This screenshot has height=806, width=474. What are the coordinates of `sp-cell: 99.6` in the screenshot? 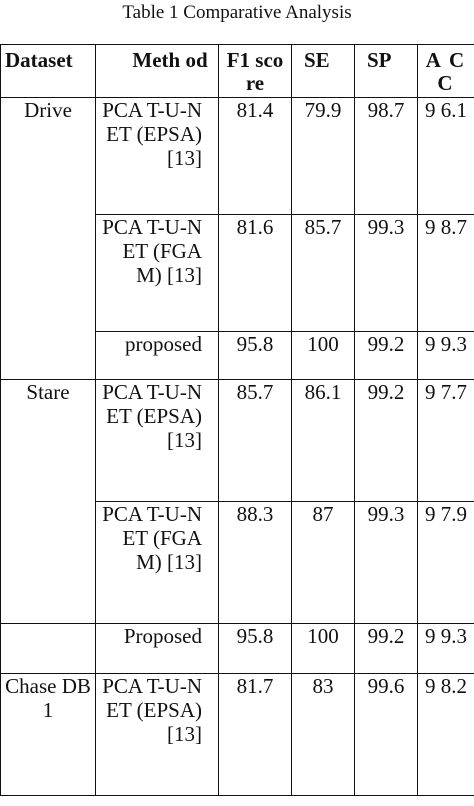 It's located at (386, 734).